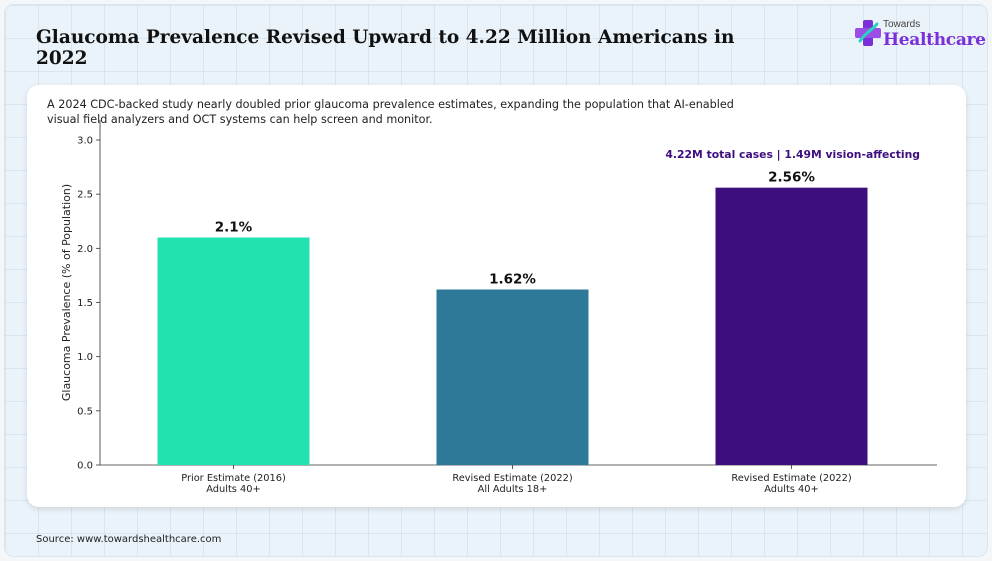 This screenshot has height=561, width=992. Describe the element at coordinates (791, 178) in the screenshot. I see `bar-value-label: 2.56%` at that location.